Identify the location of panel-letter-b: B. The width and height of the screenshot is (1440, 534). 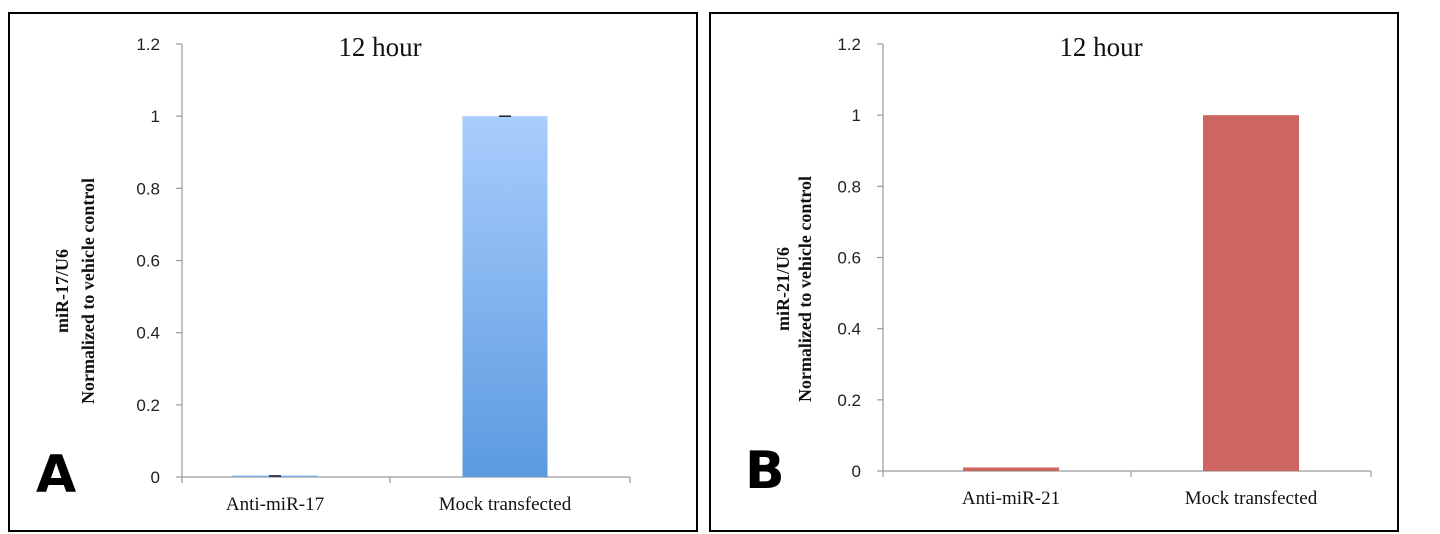
(765, 471).